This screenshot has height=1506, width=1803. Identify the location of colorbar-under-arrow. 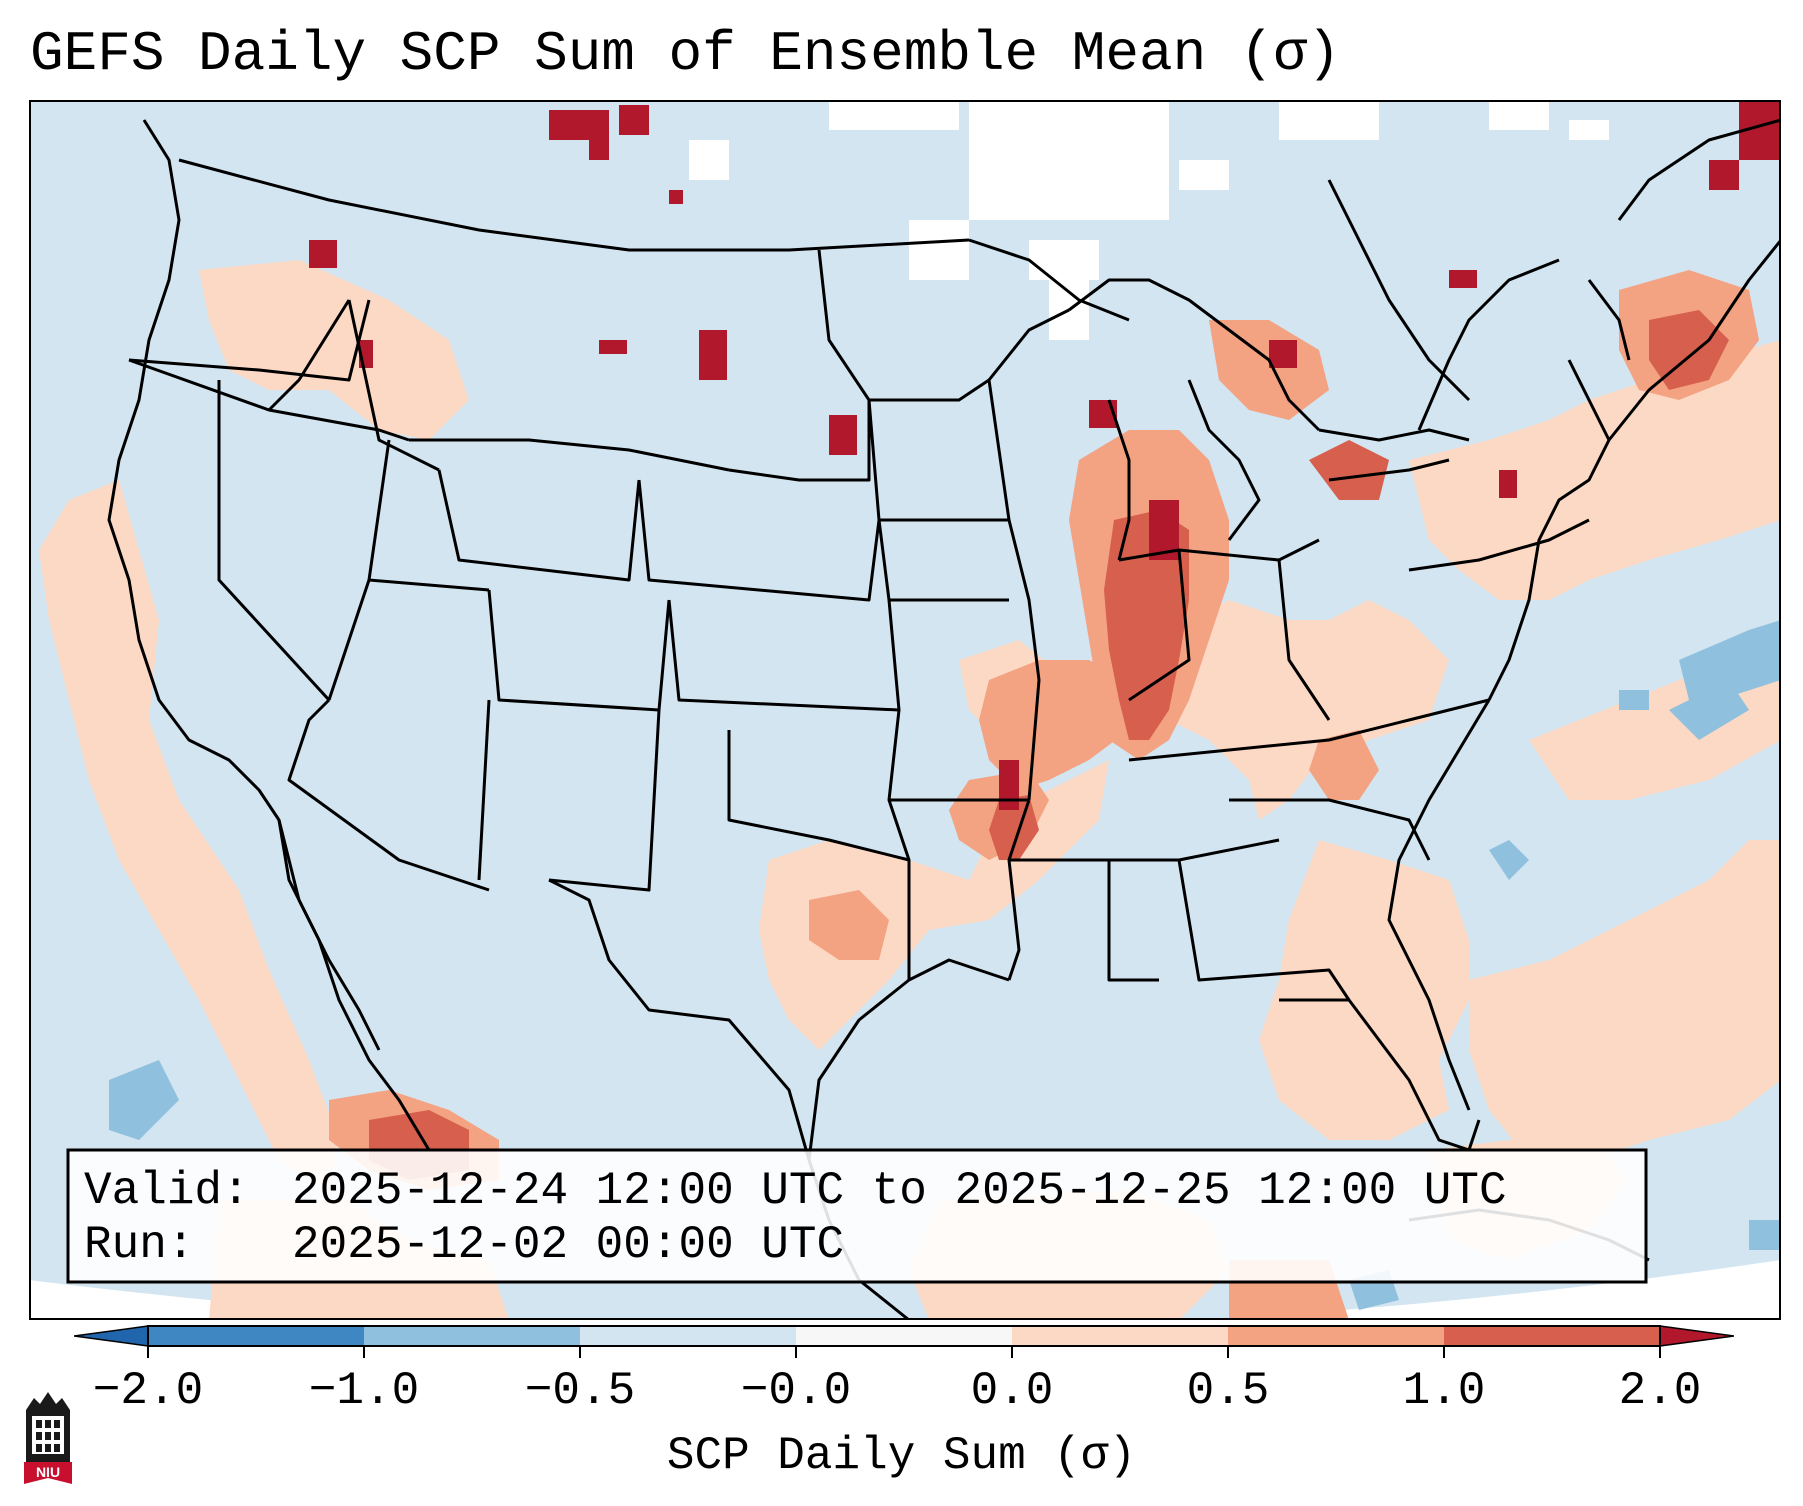
(111, 1336).